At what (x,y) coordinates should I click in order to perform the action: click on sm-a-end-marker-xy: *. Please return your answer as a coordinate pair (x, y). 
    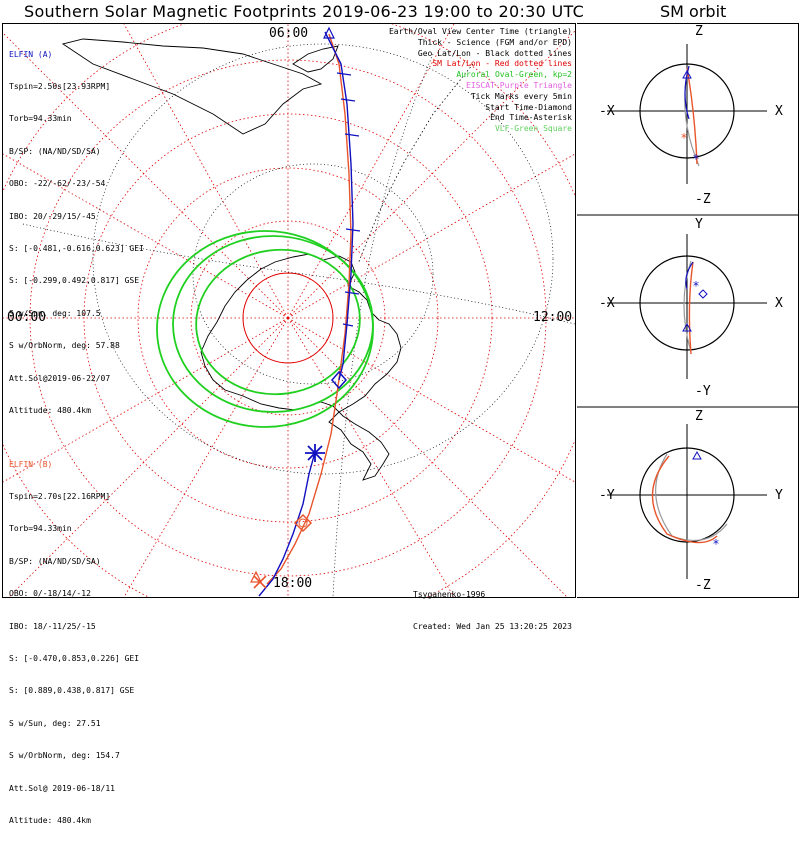
    Looking at the image, I should click on (696, 286).